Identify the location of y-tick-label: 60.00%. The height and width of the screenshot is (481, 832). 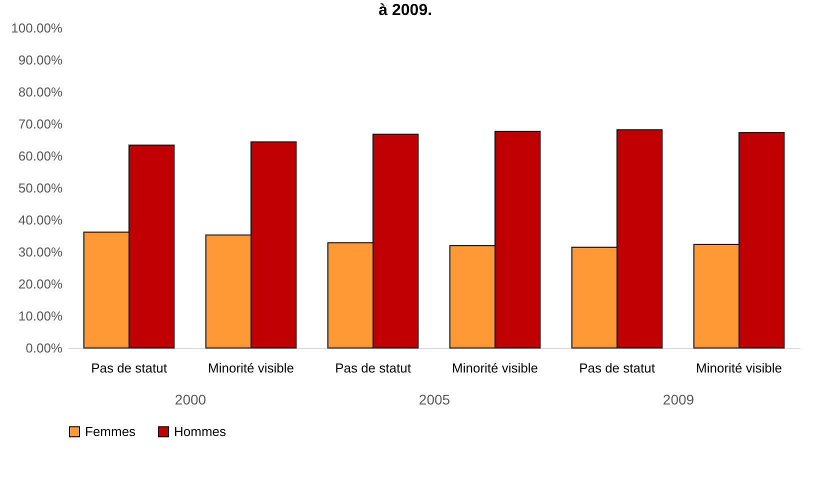
(40, 156).